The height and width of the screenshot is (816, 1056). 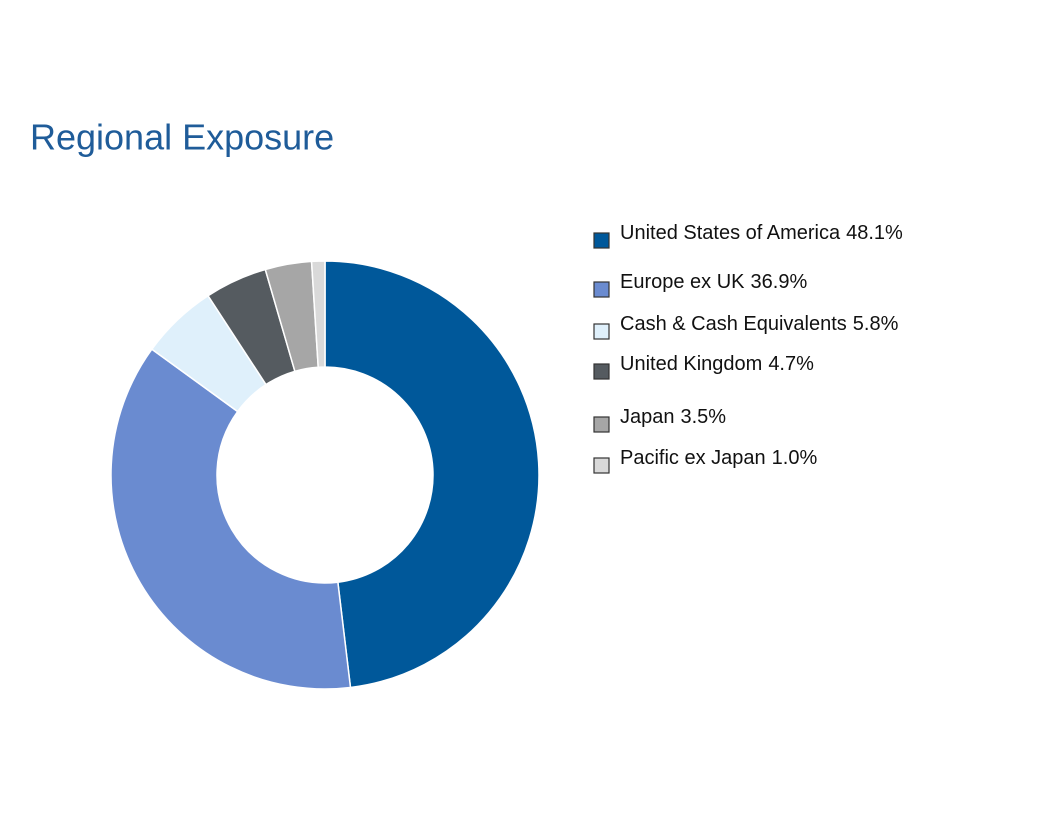 I want to click on legend-label: Japan 3.5%, so click(x=673, y=417).